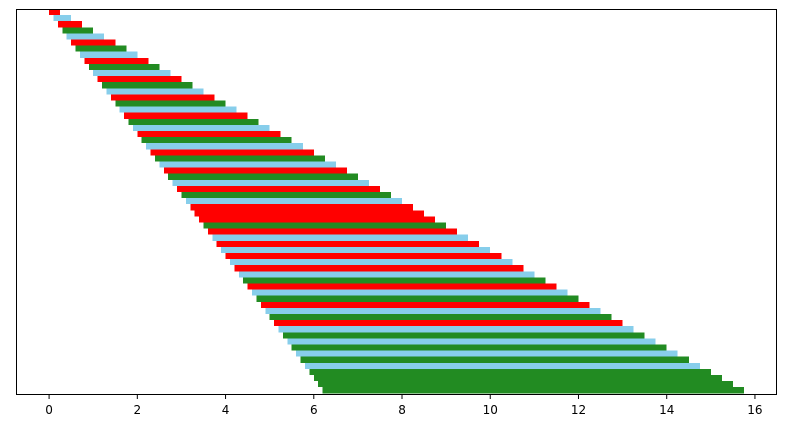  I want to click on x-tick-label: 10, so click(490, 410).